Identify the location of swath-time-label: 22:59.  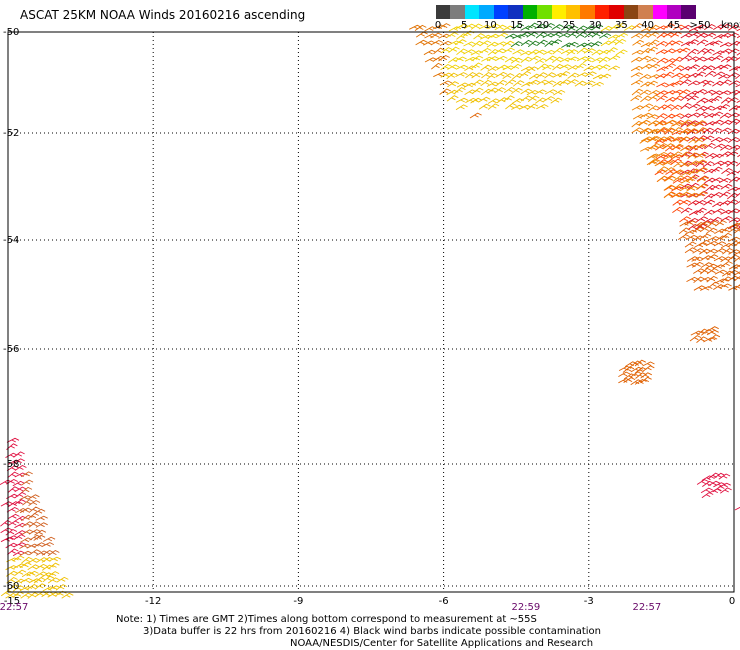
(526, 607).